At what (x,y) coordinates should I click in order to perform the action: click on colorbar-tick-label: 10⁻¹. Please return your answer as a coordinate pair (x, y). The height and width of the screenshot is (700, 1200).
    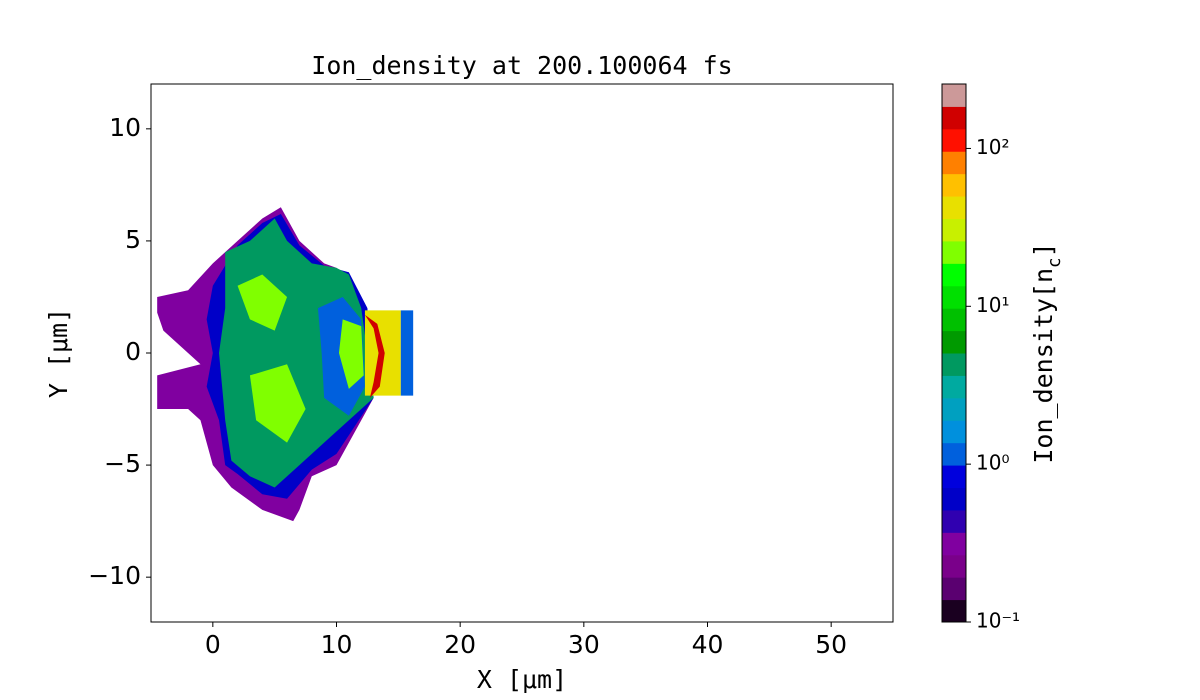
    Looking at the image, I should click on (998, 621).